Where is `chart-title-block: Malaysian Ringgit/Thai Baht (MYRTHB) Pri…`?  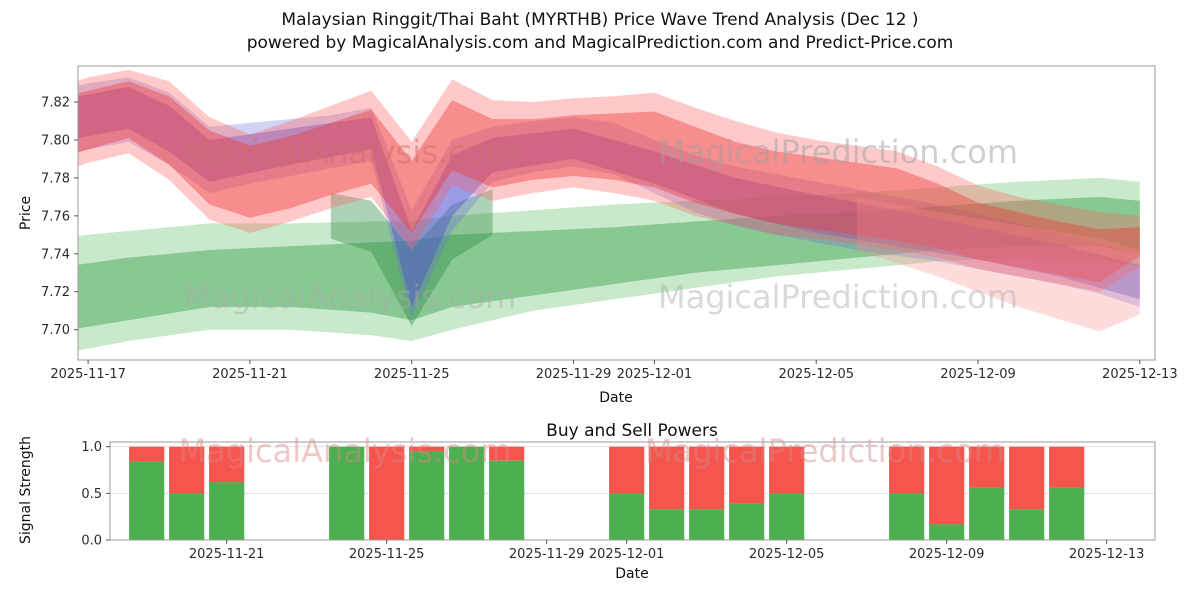 chart-title-block: Malaysian Ringgit/Thai Baht (MYRTHB) Pri… is located at coordinates (600, 32).